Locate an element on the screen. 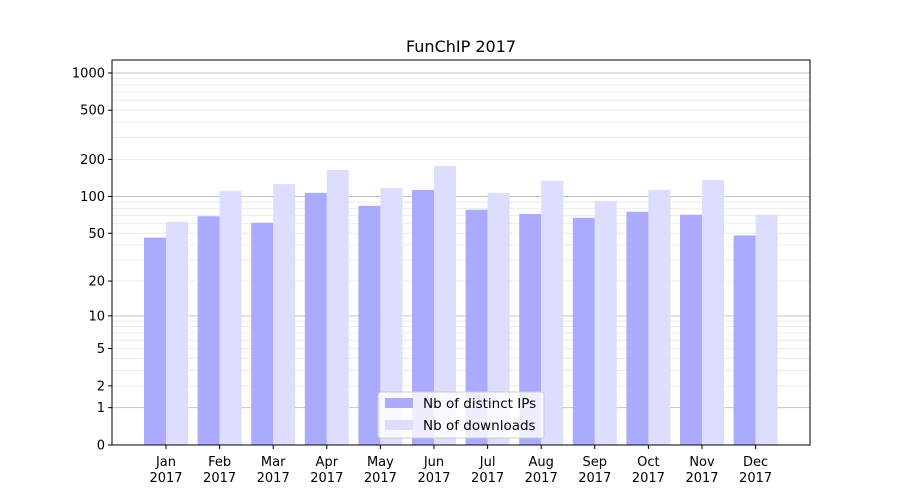 This screenshot has width=900, height=504. y-axis: 0 1 2 5 10 20 50 100 200 500 1000 is located at coordinates (92, 260).